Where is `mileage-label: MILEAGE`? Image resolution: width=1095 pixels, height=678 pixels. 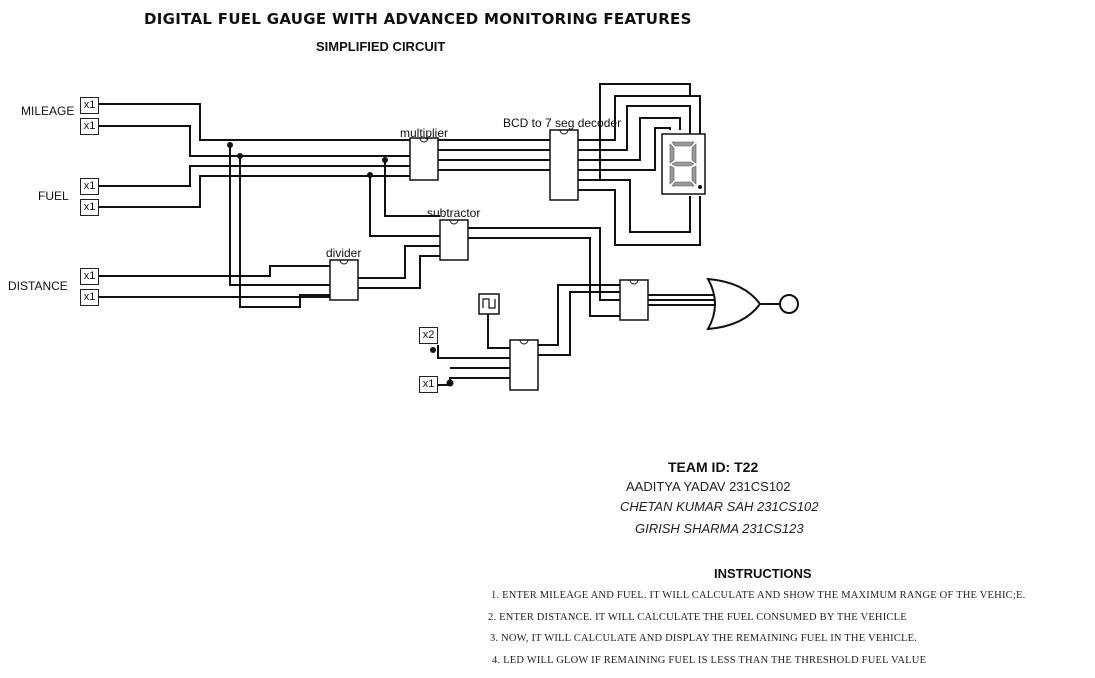
mileage-label: MILEAGE is located at coordinates (48, 111).